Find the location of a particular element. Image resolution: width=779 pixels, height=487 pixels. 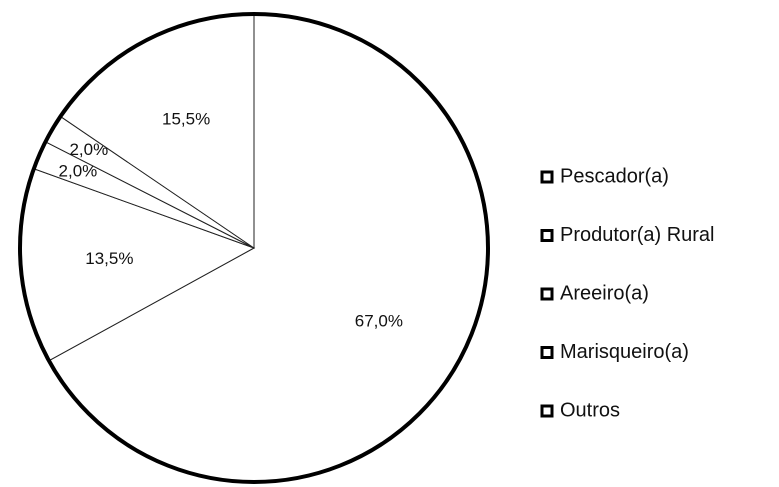

data-label: 67,0% is located at coordinates (379, 320).